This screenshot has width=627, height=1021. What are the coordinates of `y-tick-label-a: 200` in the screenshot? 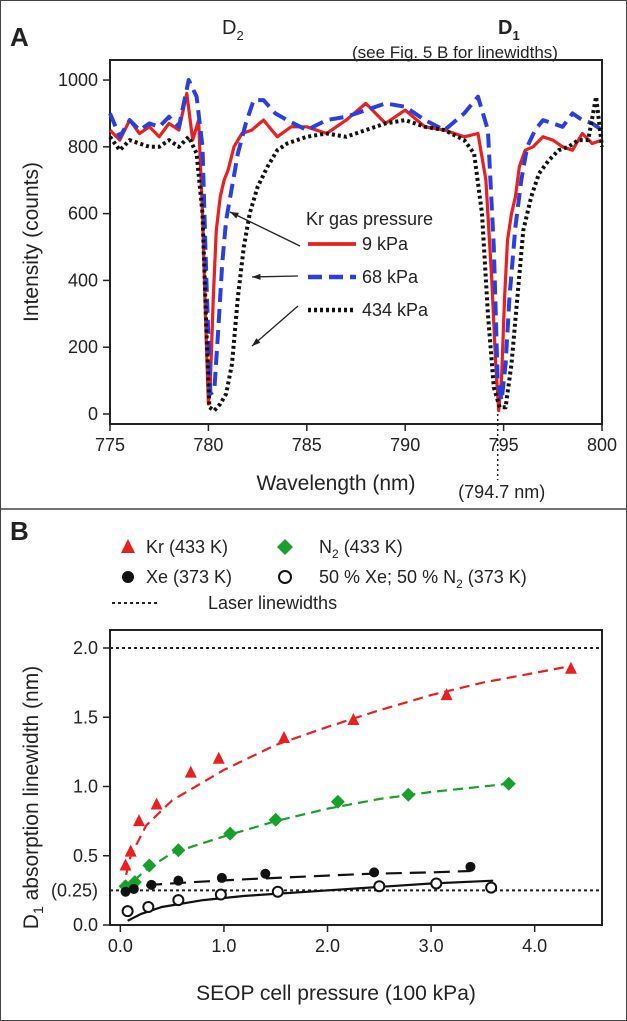 It's located at (83, 347).